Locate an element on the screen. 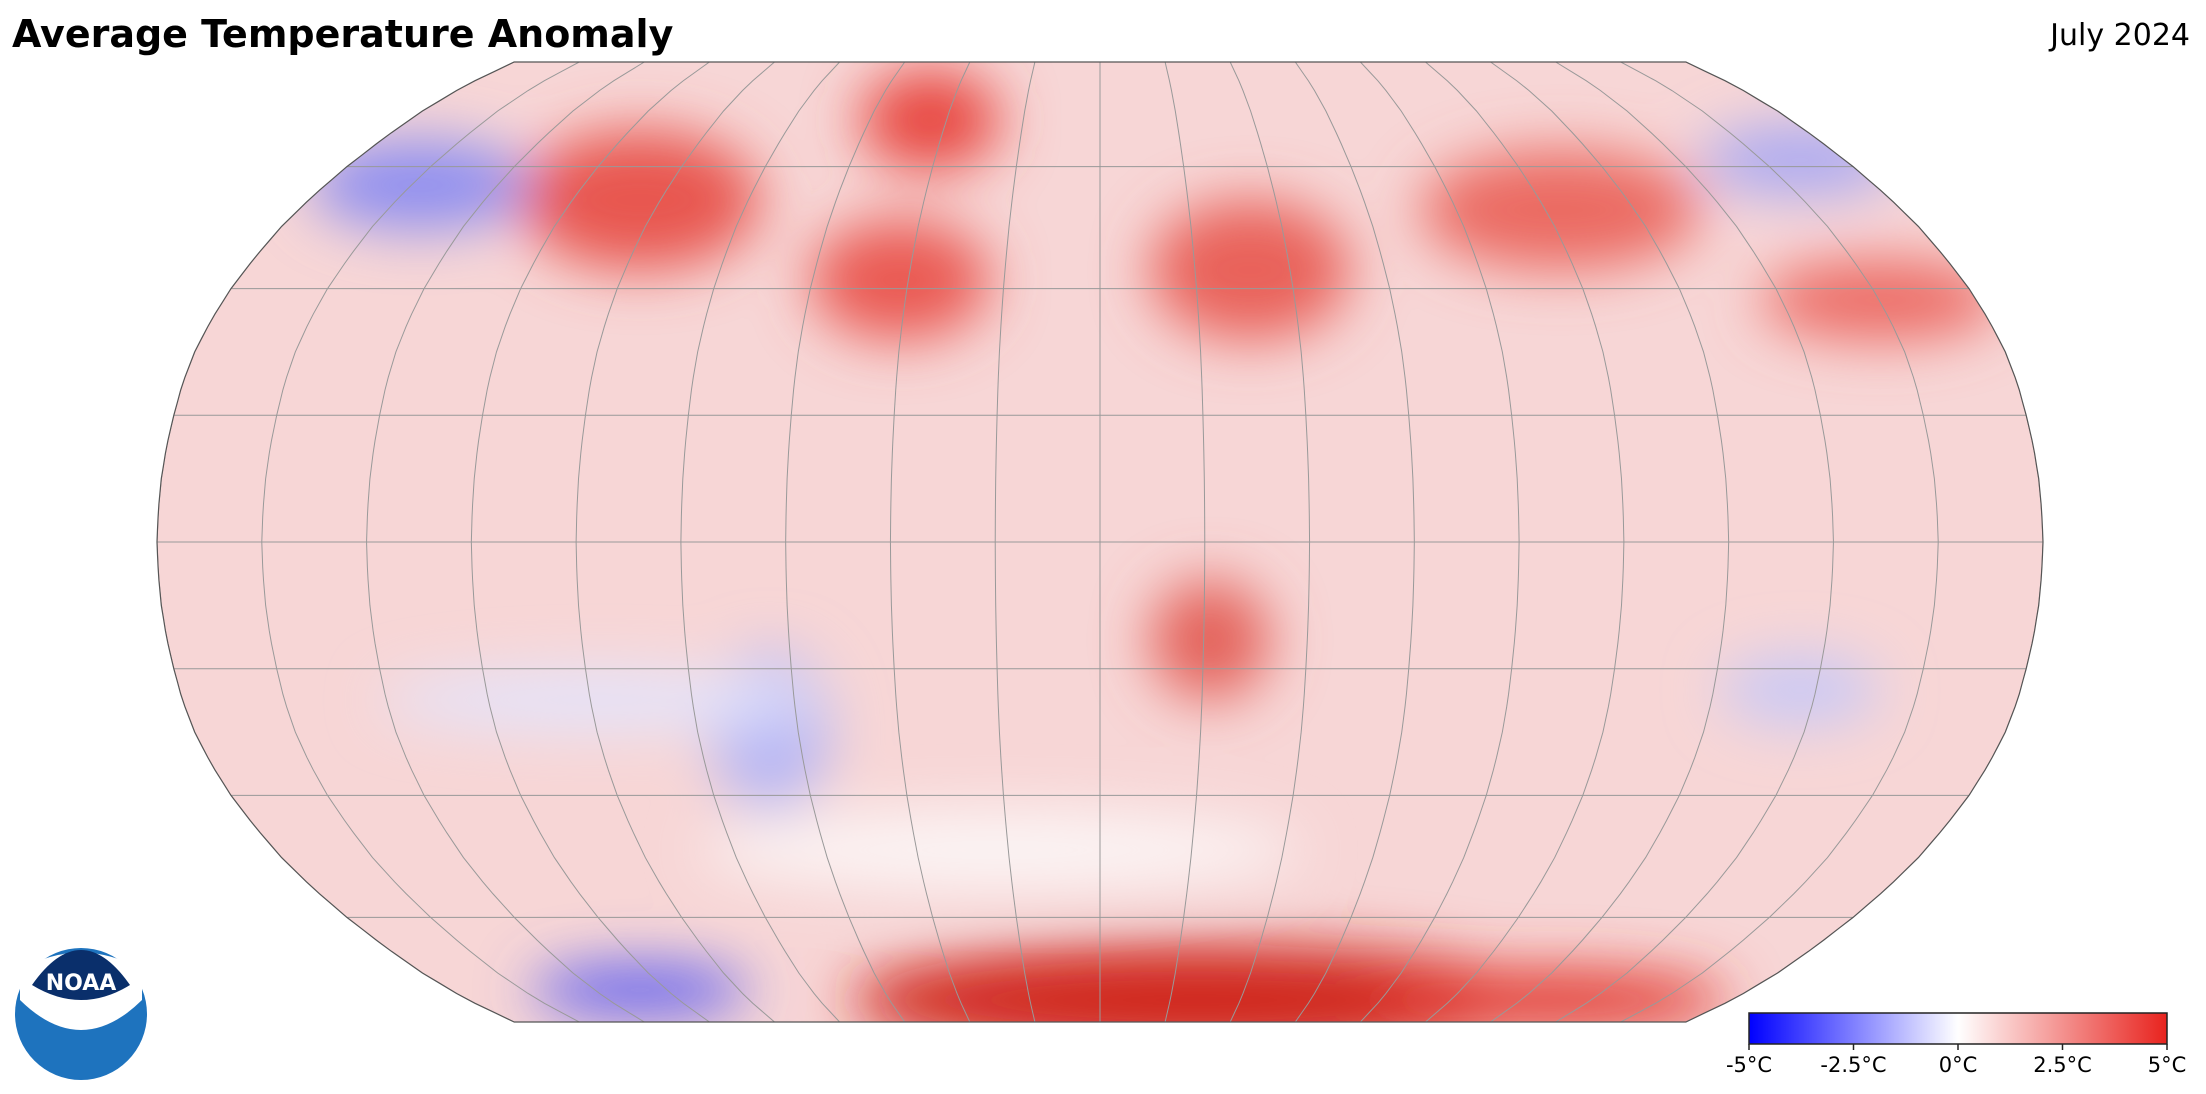 This screenshot has height=1094, width=2206. logo: NOAA is located at coordinates (81, 1014).